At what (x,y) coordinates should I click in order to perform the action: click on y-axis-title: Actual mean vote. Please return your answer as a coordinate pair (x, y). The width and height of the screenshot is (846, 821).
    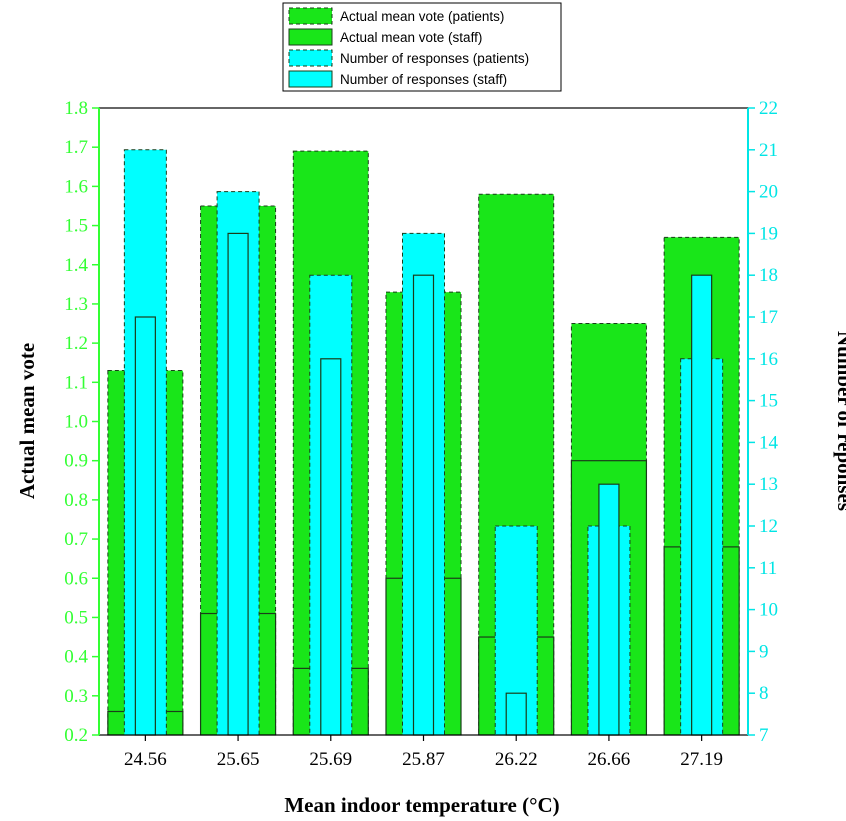
    Looking at the image, I should click on (27, 421).